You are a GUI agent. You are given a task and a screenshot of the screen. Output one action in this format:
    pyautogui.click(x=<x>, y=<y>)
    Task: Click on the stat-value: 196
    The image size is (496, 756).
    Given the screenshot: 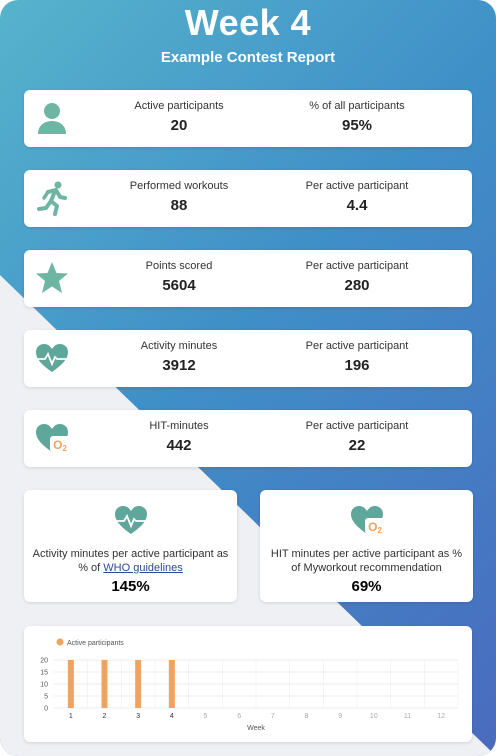 What is the action you would take?
    pyautogui.click(x=357, y=365)
    